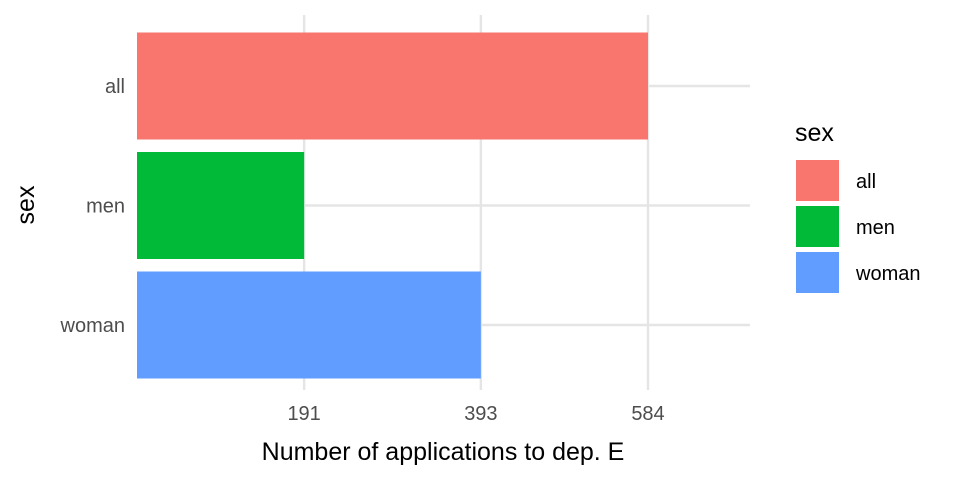 This screenshot has width=960, height=480. I want to click on x-axis-title: Number of applications to dep. E, so click(443, 452).